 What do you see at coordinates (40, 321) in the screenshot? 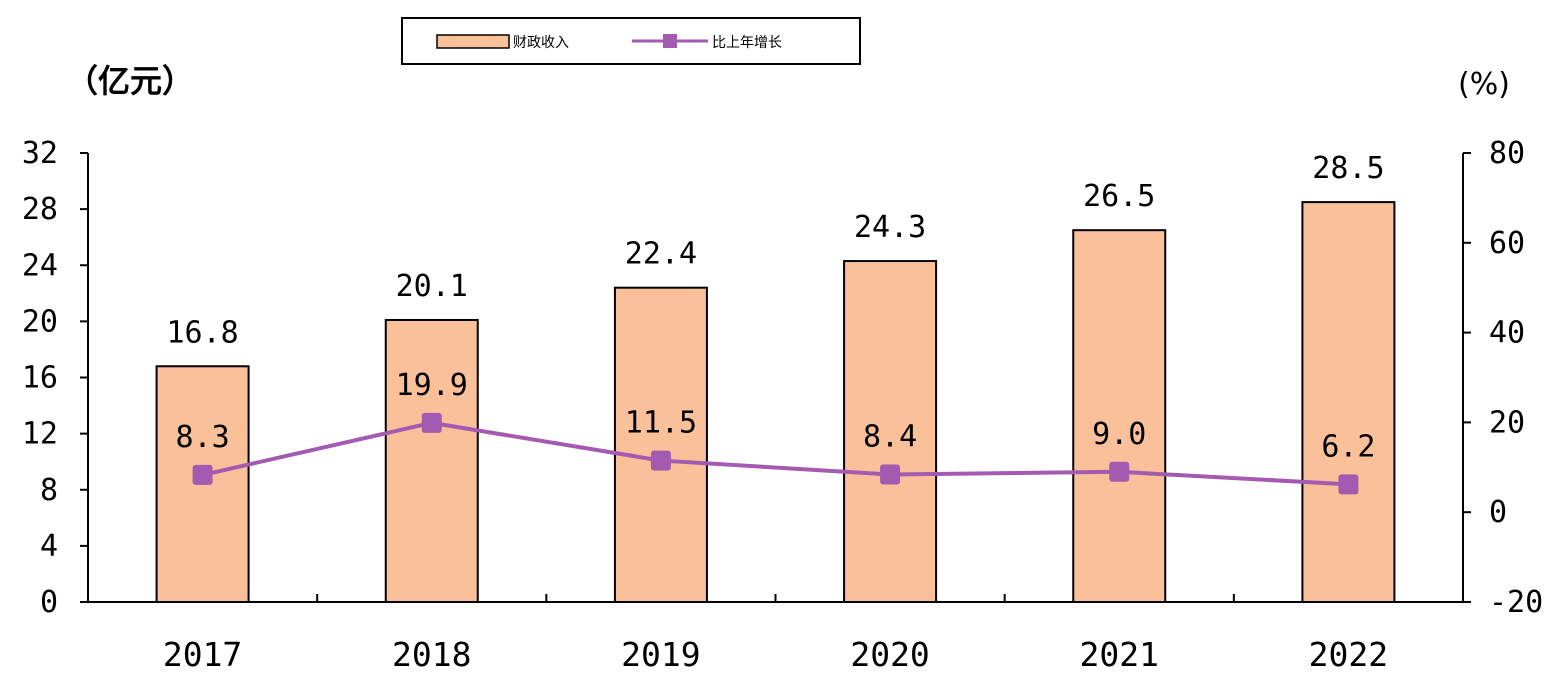
I see `left-tick-label: 20` at bounding box center [40, 321].